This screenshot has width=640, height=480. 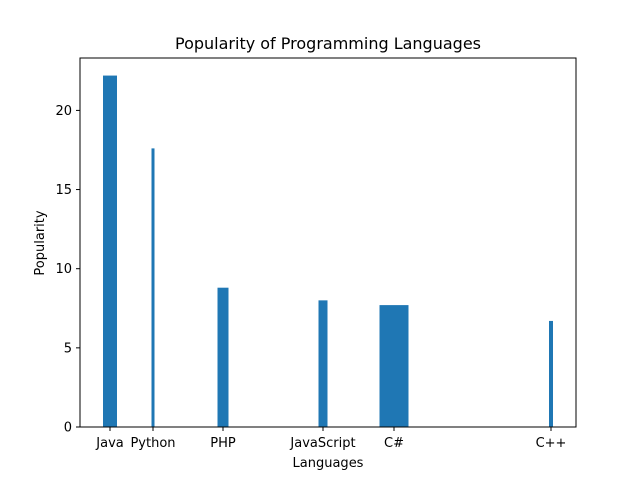 I want to click on y-tick-label: 10, so click(x=63, y=269).